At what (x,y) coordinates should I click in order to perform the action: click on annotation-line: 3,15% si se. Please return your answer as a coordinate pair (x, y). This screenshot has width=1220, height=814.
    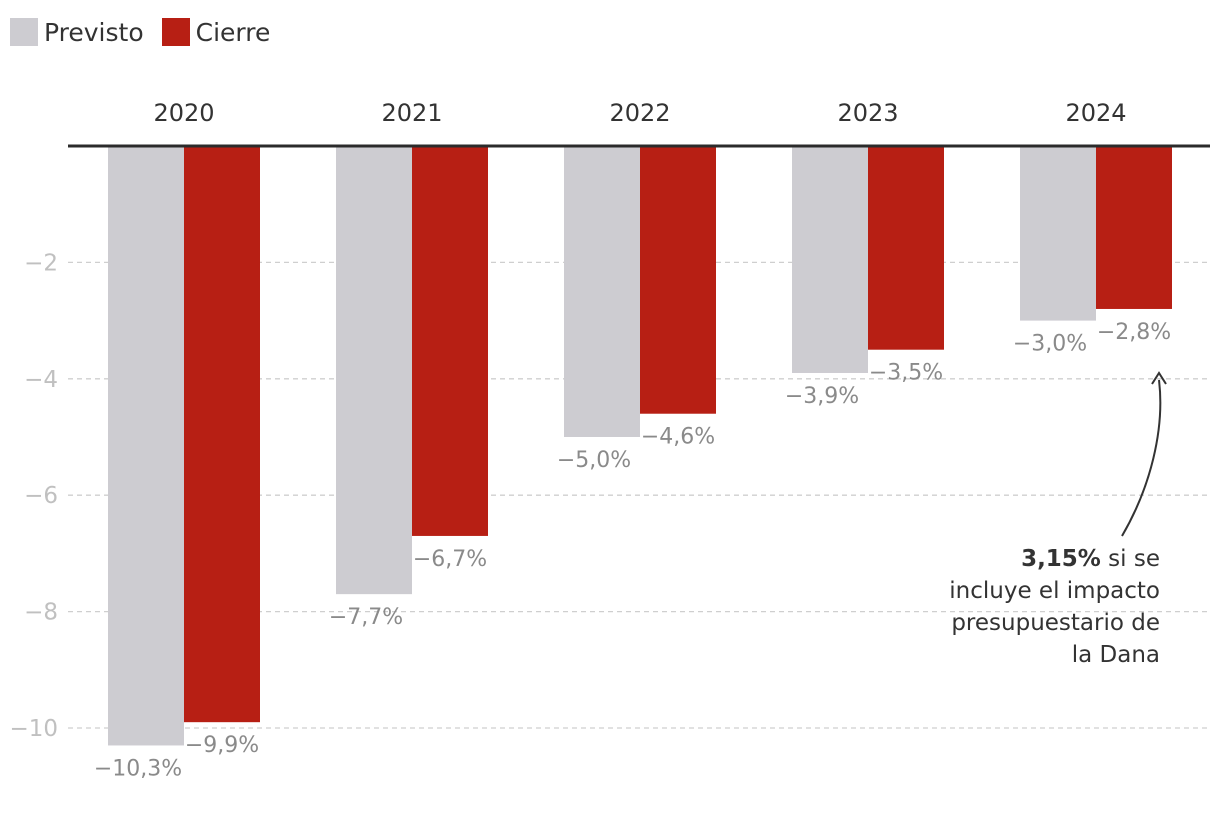
    Looking at the image, I should click on (1090, 559).